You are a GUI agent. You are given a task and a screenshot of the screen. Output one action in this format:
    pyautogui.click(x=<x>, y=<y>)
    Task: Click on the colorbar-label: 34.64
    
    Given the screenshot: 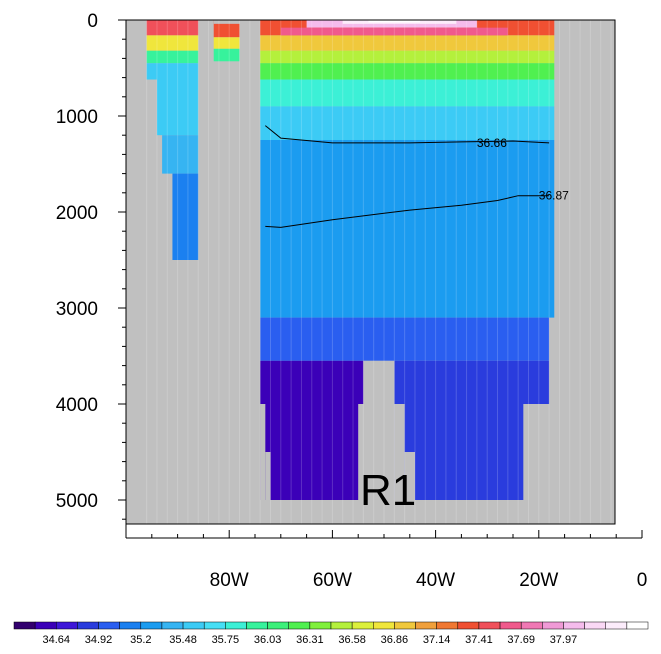 What is the action you would take?
    pyautogui.click(x=57, y=640)
    